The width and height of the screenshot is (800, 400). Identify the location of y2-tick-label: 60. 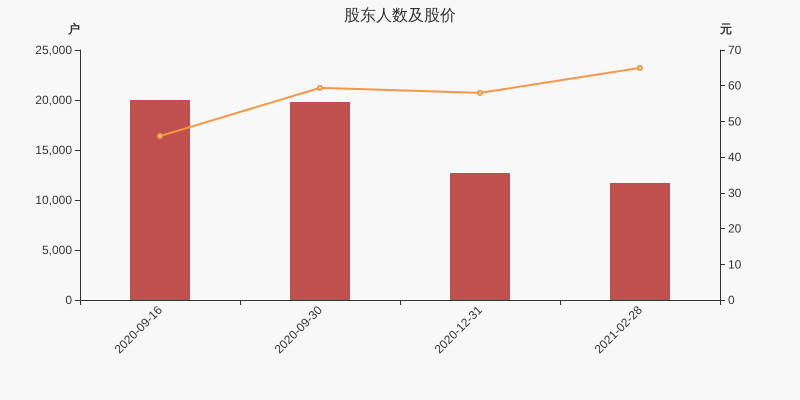
(735, 85).